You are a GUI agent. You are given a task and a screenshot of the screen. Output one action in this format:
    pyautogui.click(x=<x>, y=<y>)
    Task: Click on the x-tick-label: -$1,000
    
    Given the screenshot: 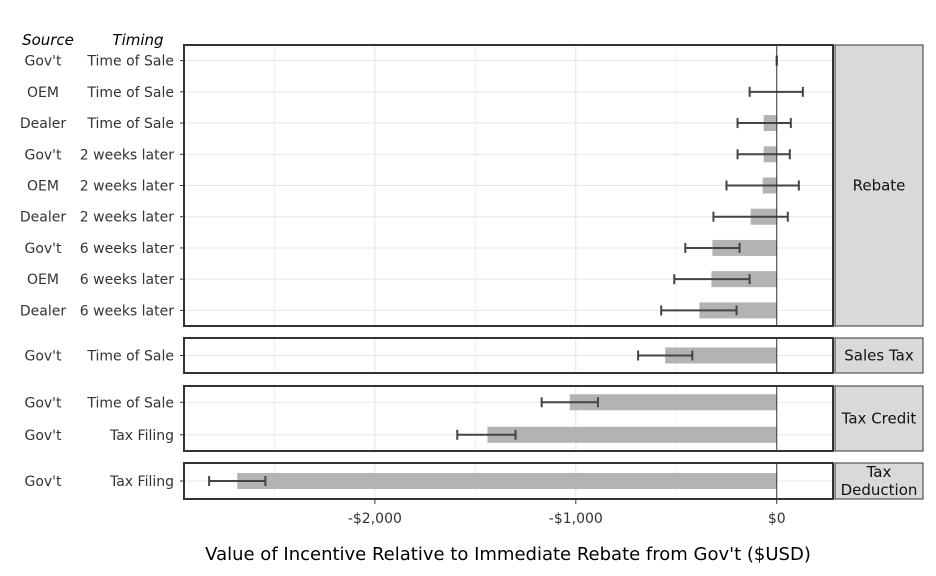 What is the action you would take?
    pyautogui.click(x=576, y=519)
    